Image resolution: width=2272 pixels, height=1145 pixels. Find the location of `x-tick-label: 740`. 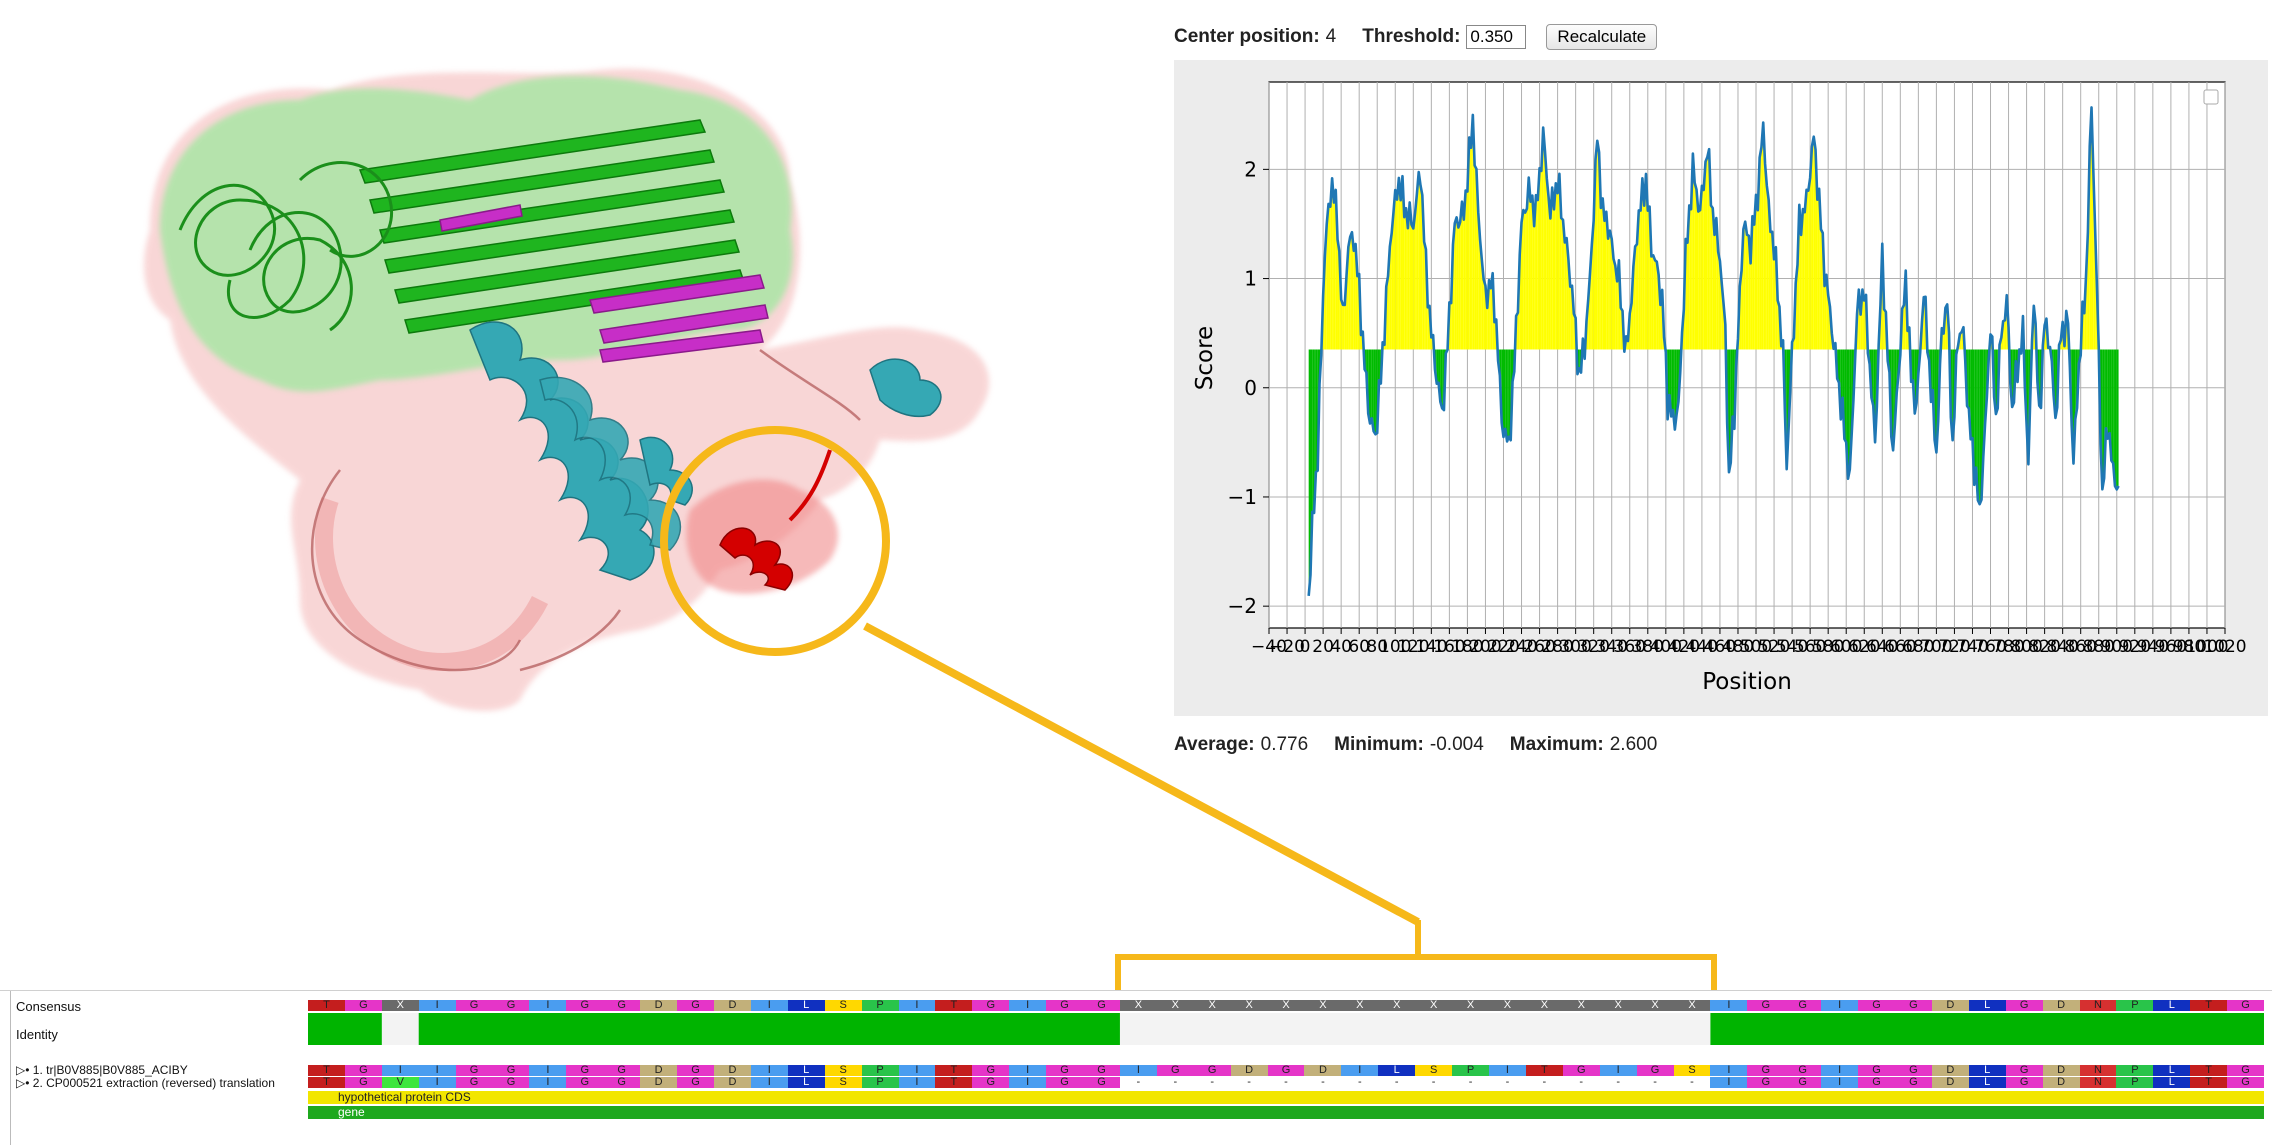

x-tick-label: 740 is located at coordinates (1972, 647).